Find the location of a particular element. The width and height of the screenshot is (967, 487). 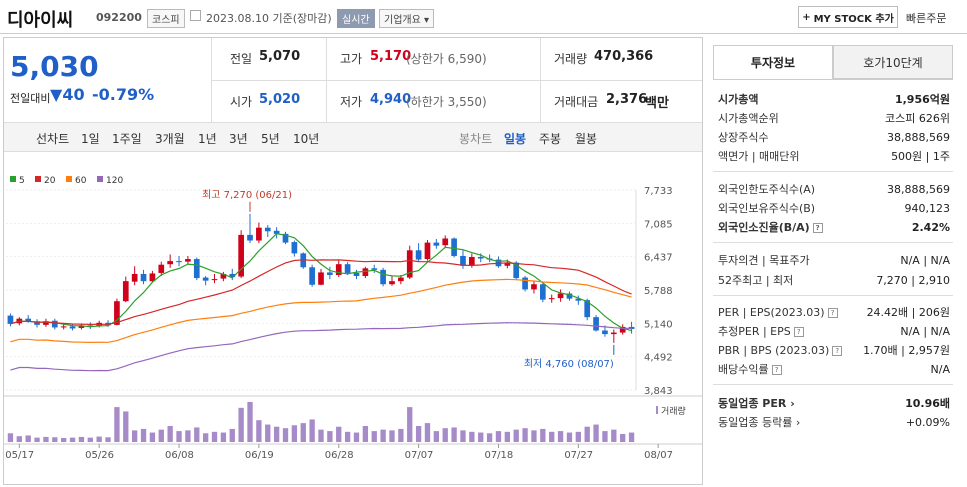

candle-chart-label: 봉차트 is located at coordinates (476, 139).